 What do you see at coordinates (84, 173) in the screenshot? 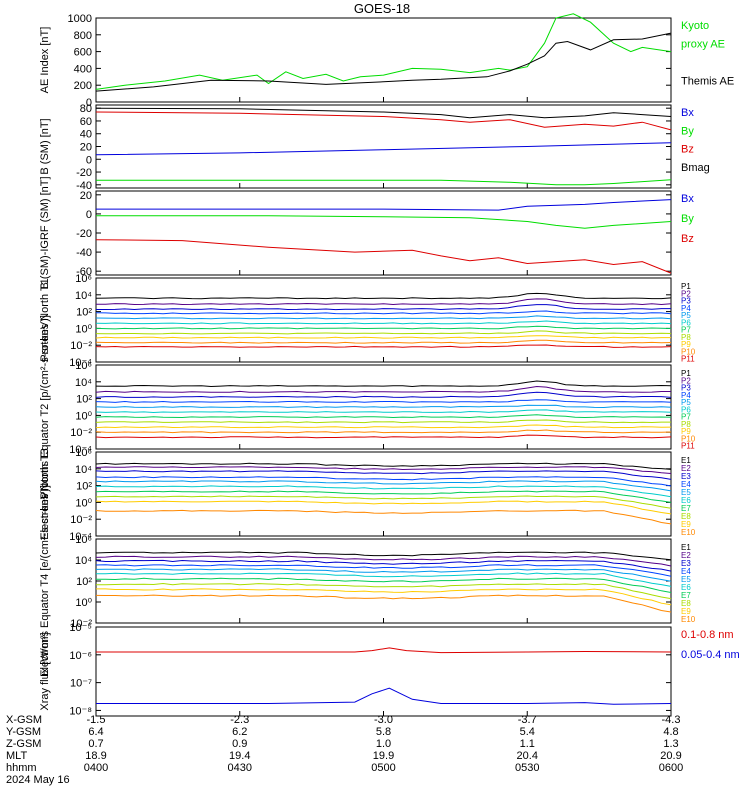
I see `y-tick-label: -20` at bounding box center [84, 173].